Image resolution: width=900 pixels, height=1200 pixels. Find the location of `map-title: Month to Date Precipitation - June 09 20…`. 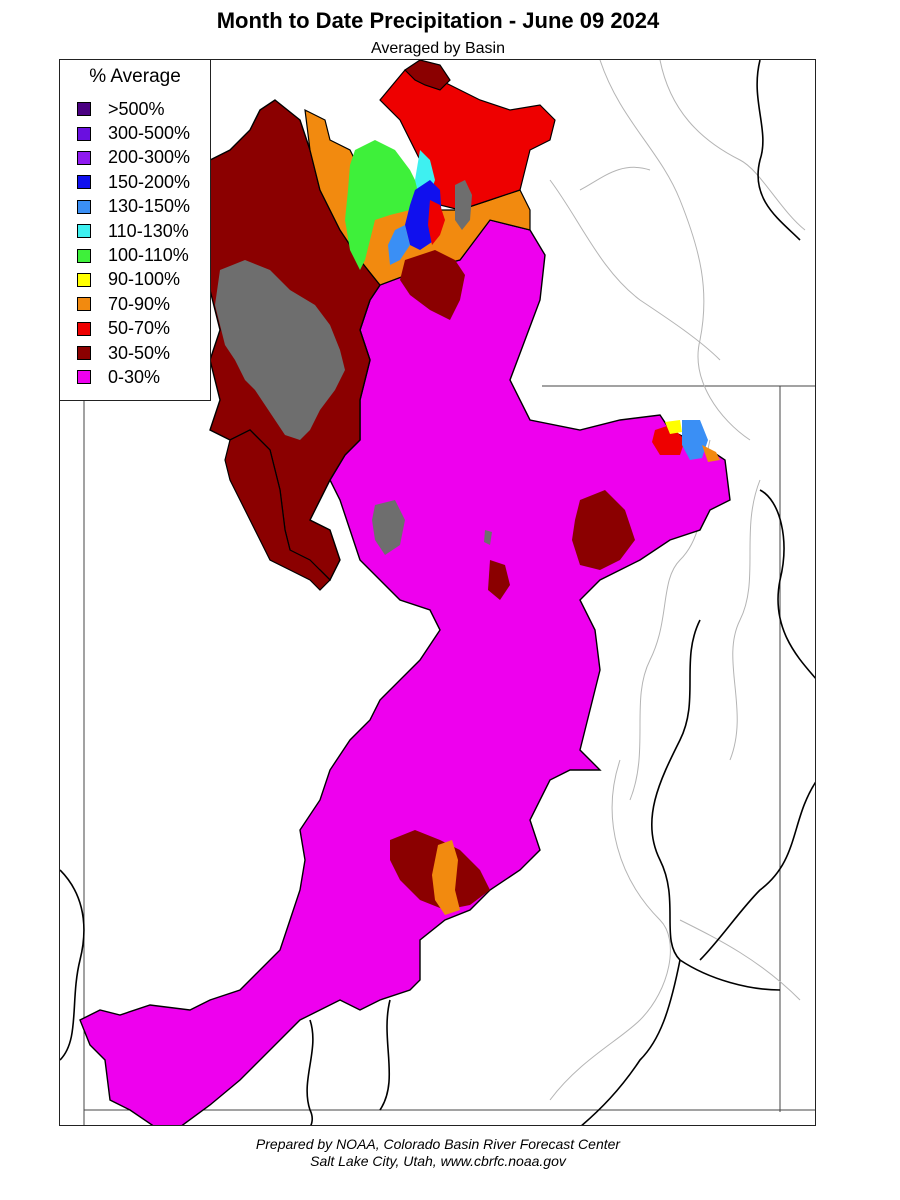

map-title: Month to Date Precipitation - June 09 20… is located at coordinates (438, 20).